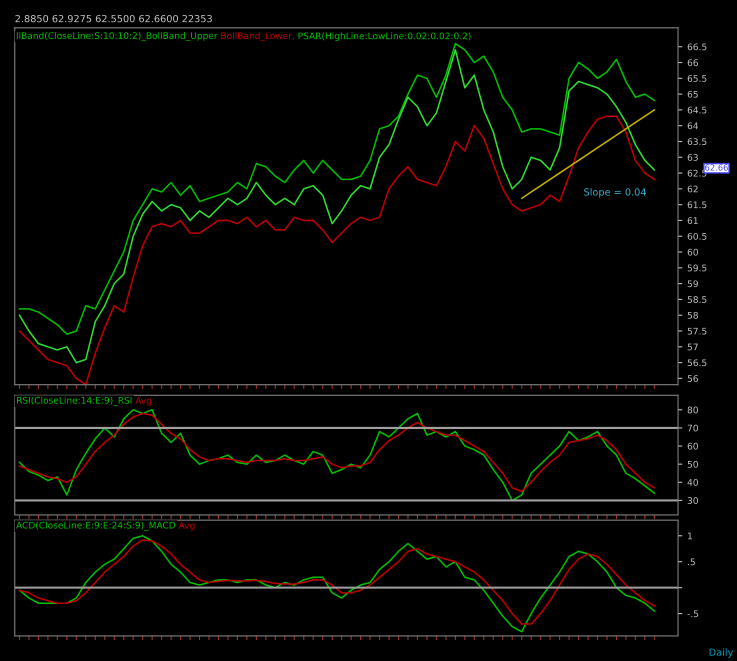 This screenshot has height=661, width=737. I want to click on y-tick-label: 65.5, so click(697, 78).